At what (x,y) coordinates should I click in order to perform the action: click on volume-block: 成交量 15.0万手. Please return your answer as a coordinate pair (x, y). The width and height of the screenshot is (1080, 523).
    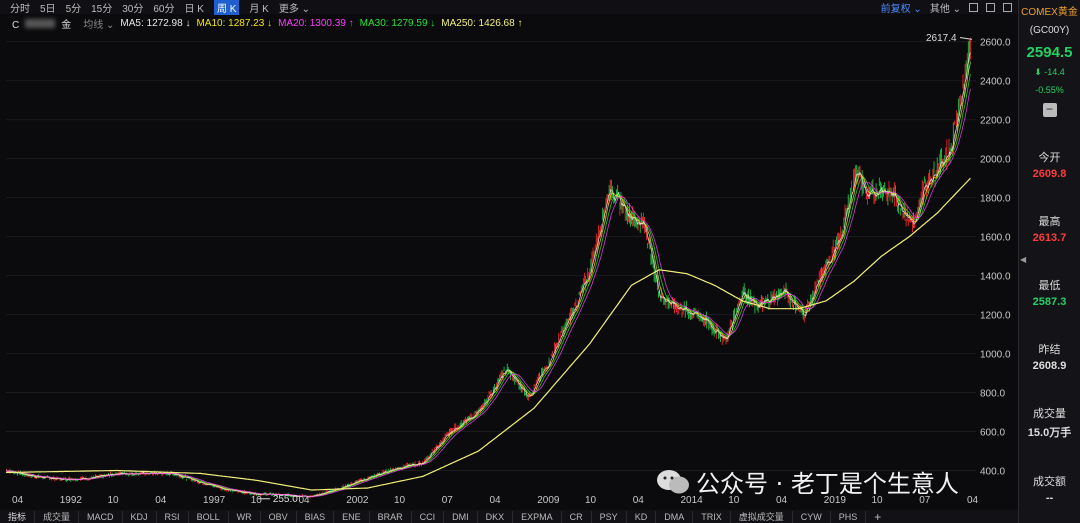
    Looking at the image, I should click on (1049, 422).